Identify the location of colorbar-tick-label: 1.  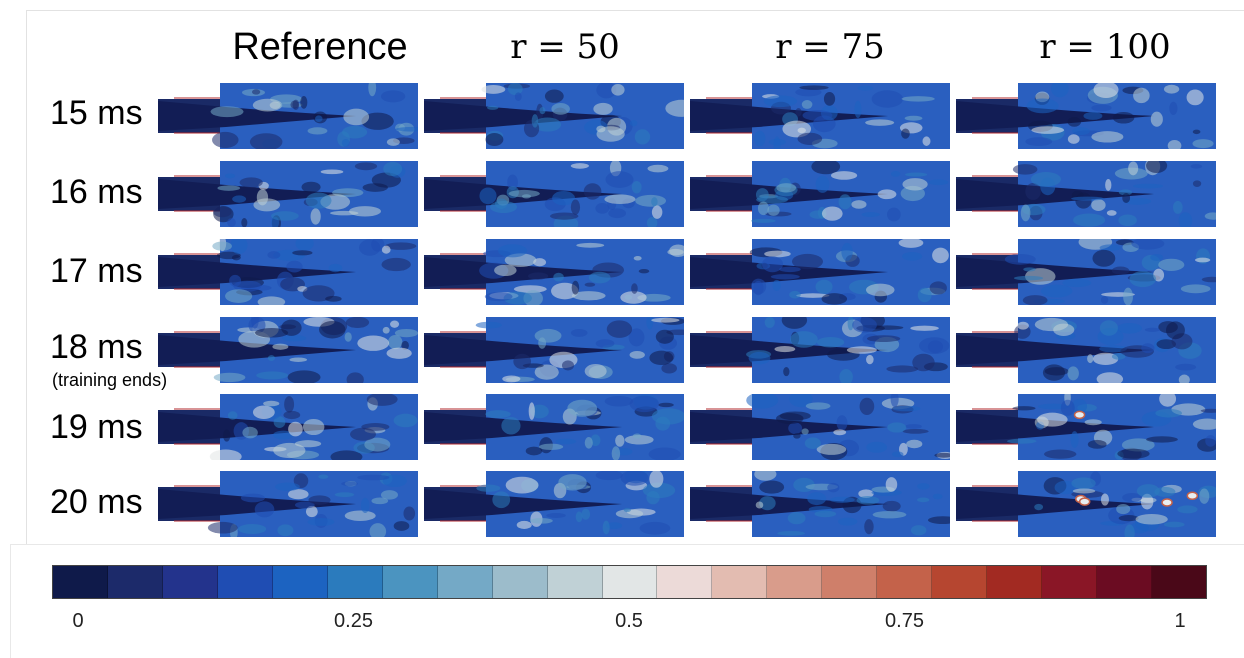
(1180, 621).